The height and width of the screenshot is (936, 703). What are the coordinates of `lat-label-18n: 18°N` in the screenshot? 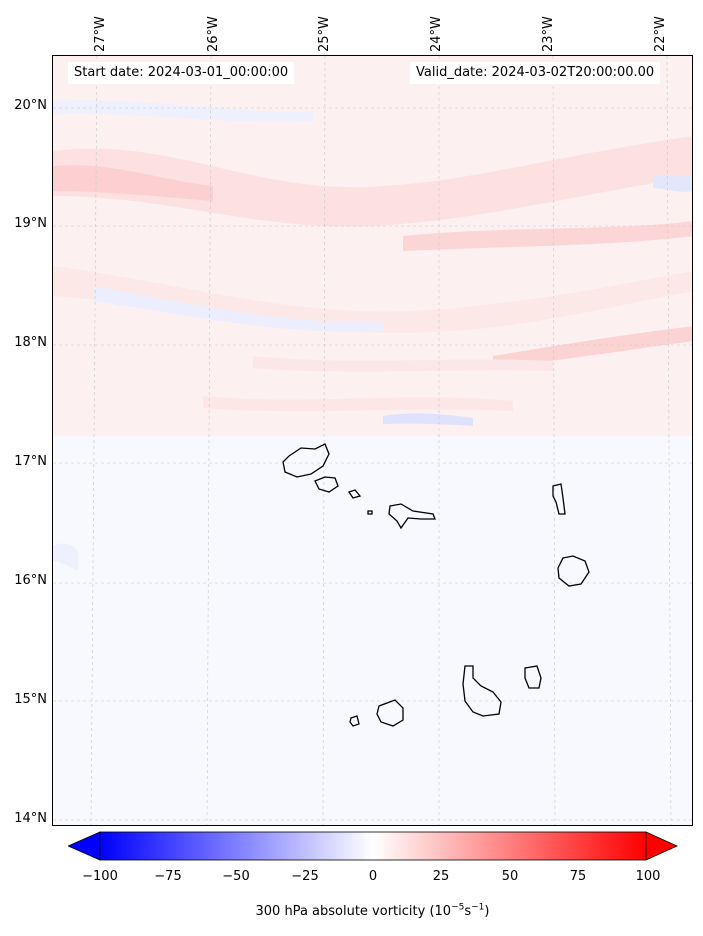 It's located at (30, 342).